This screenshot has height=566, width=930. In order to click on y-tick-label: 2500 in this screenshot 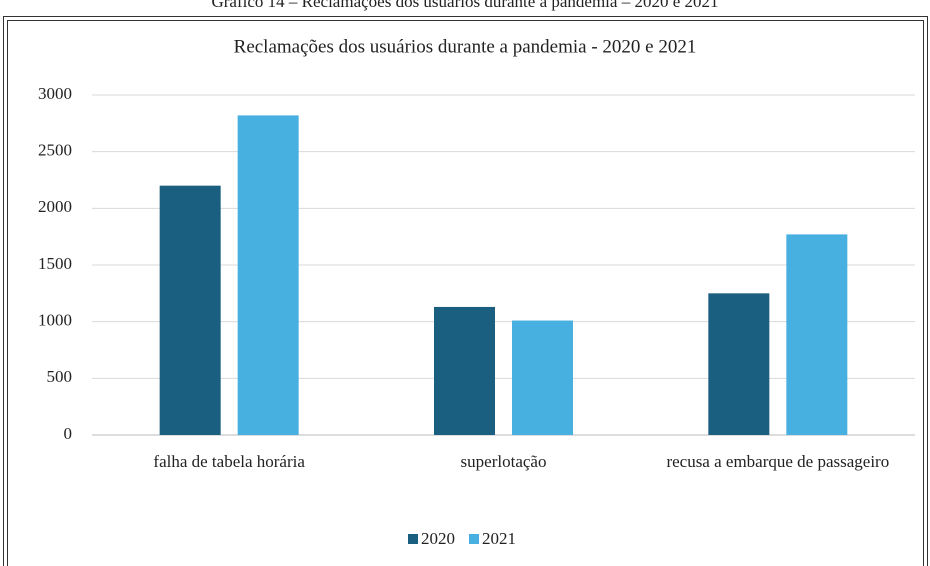, I will do `click(55, 150)`.